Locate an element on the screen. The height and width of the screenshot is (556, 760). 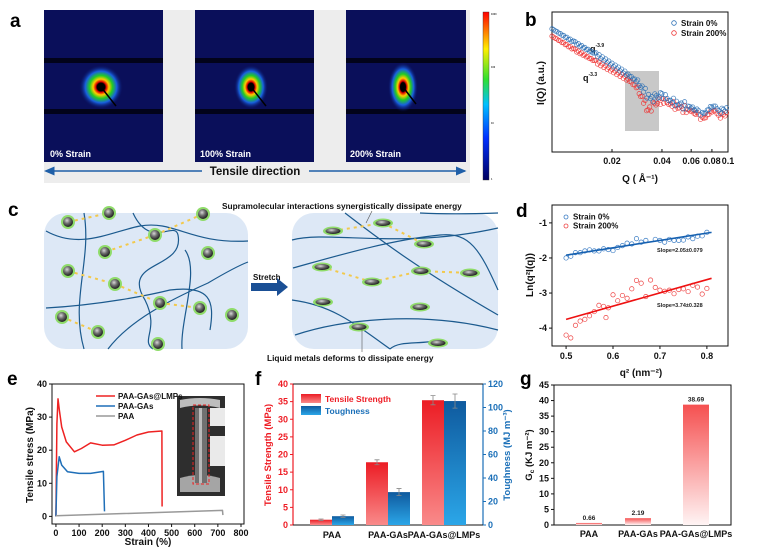
category-label: PAA-GAs@LMPs is located at coordinates (696, 534).